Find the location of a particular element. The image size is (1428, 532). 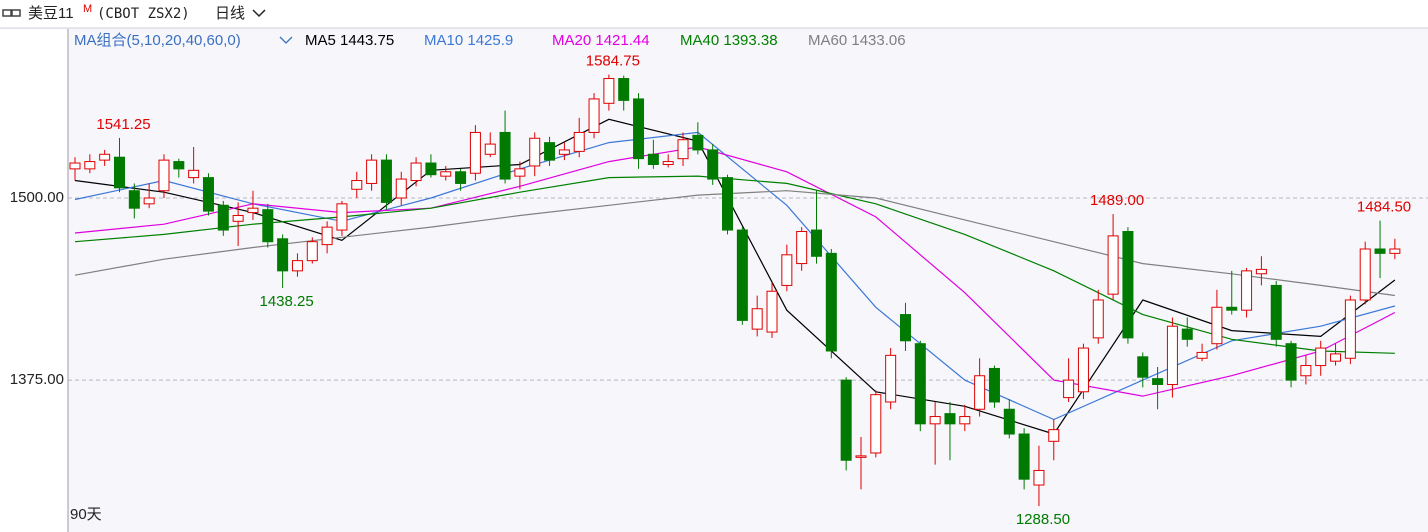

icon-part is located at coordinates (16, 13).